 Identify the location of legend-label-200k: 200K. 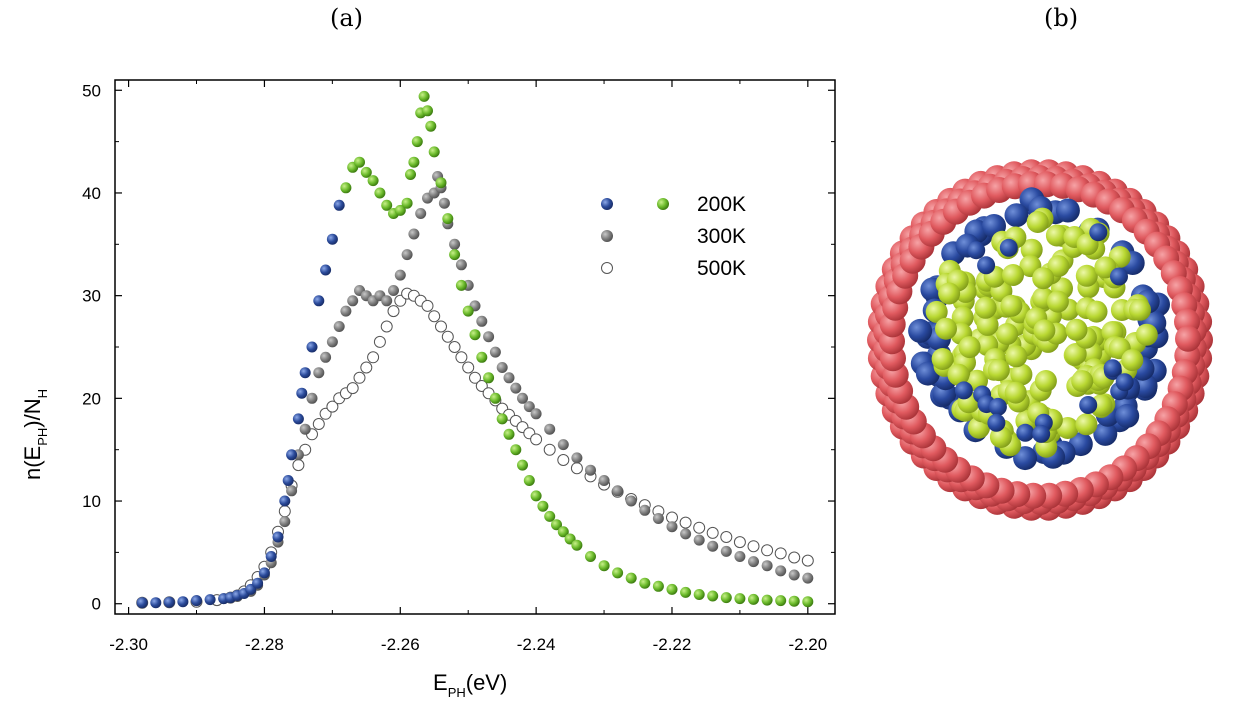
(721, 204).